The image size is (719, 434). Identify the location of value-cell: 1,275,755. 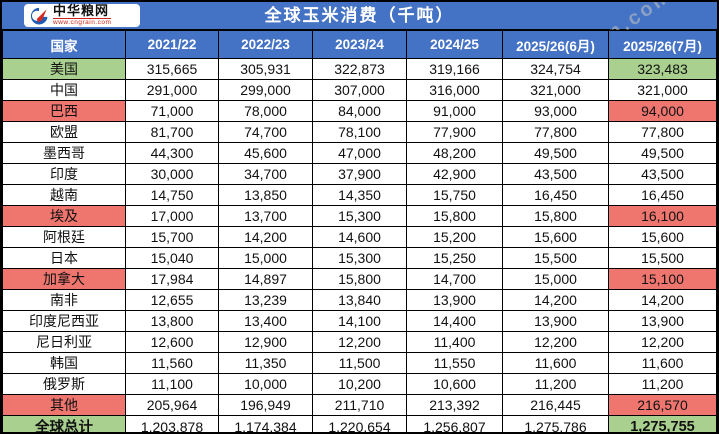
(662, 423).